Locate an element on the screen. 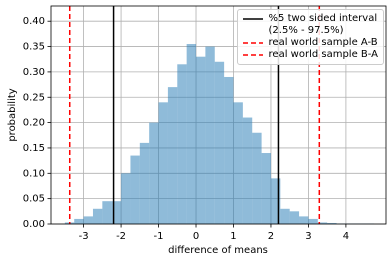 This screenshot has width=392, height=262. y-tick-label: 0.05 is located at coordinates (34, 199).